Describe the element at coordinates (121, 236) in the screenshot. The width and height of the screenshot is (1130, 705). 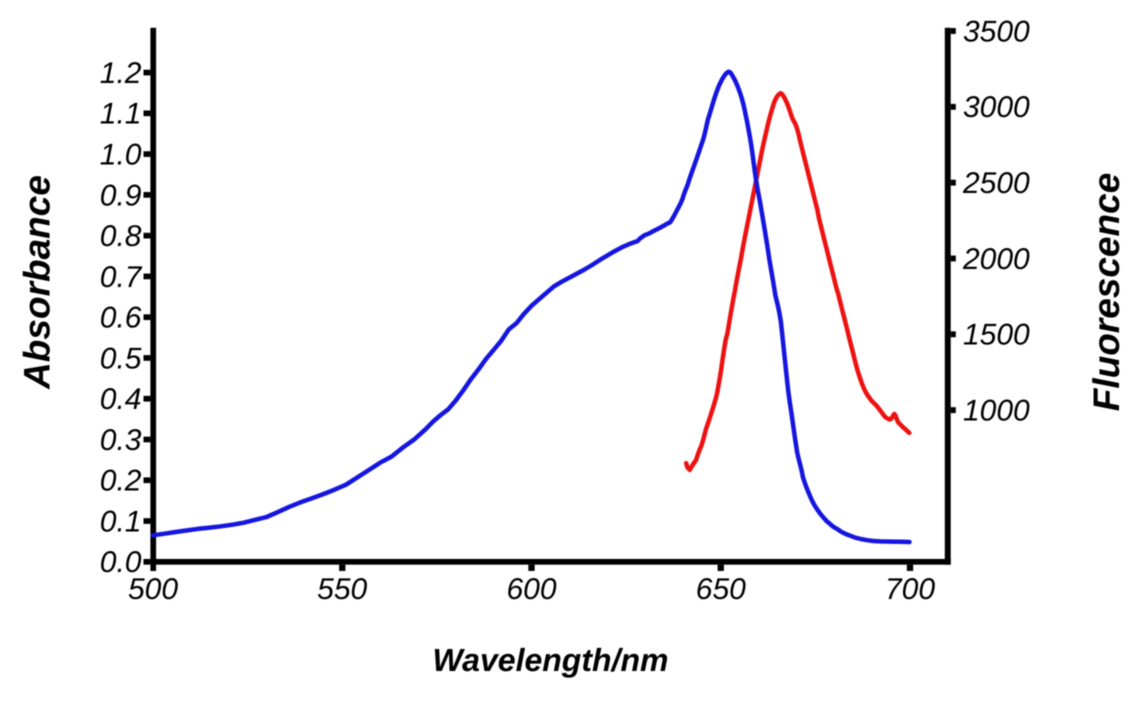
I see `svg-text: 0.8` at that location.